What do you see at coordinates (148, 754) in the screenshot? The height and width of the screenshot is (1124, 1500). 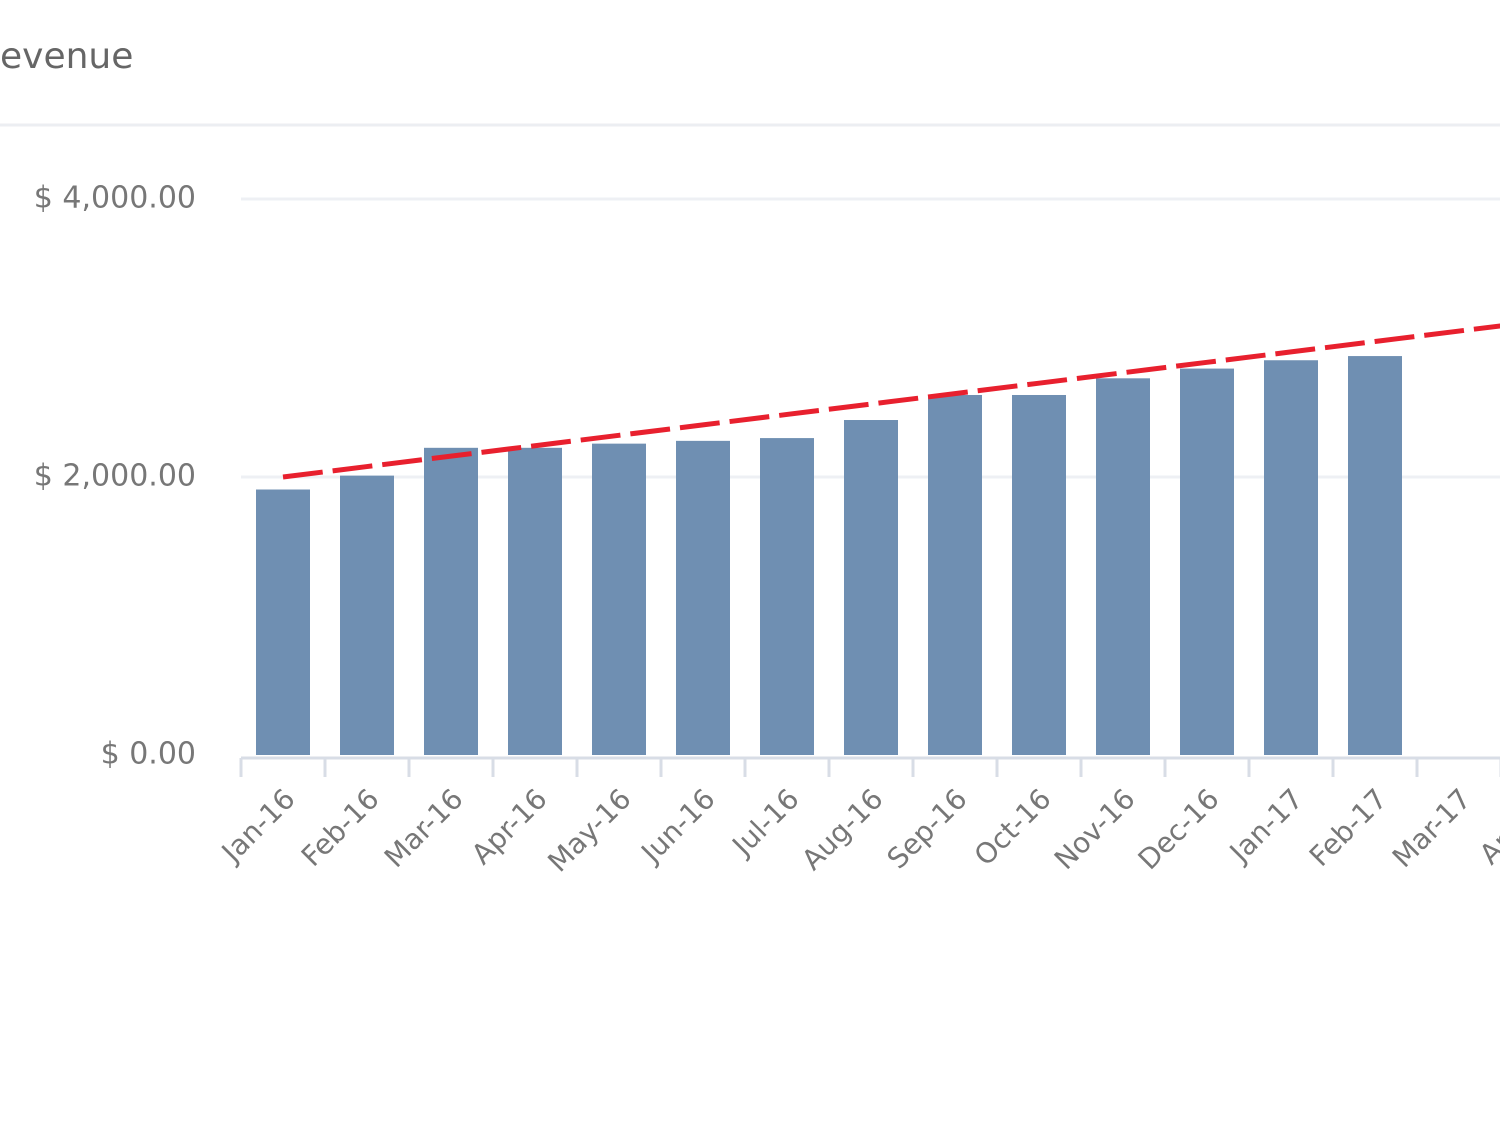 I see `y-tick-label: $ 0.00` at bounding box center [148, 754].